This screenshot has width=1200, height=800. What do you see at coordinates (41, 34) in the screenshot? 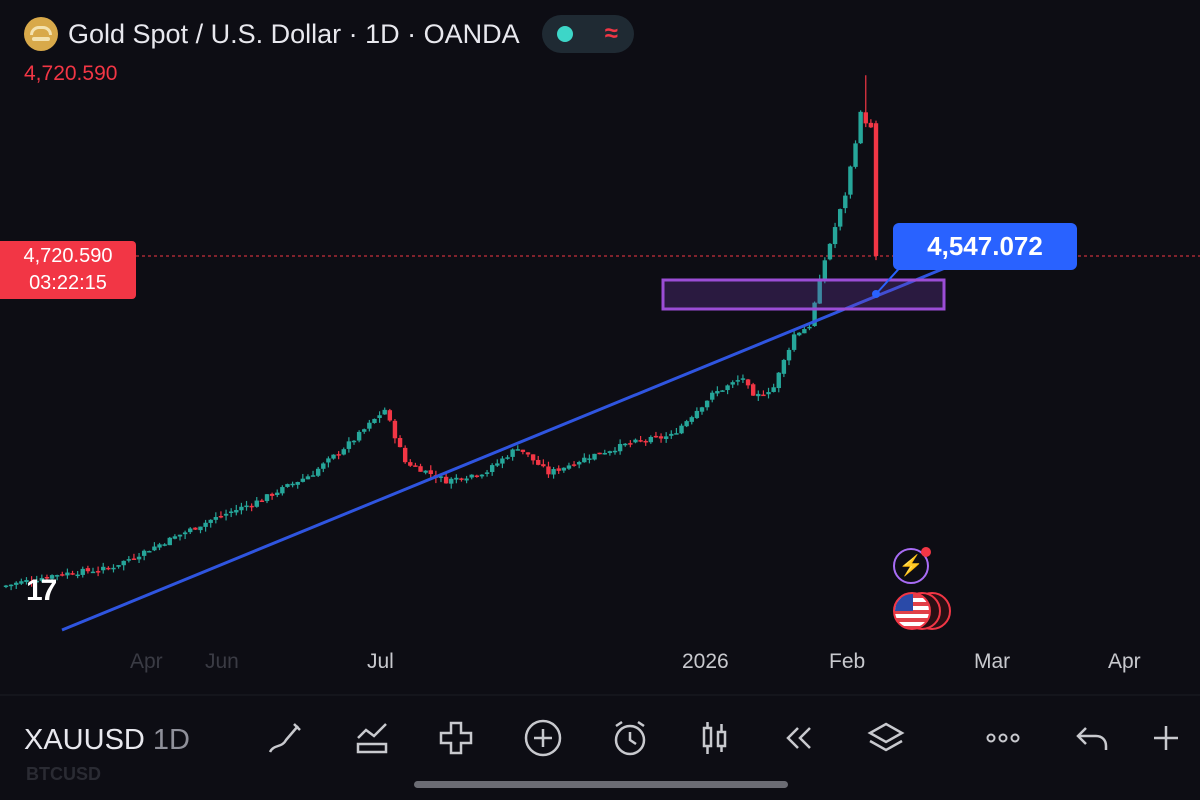
I see `gold-logo-icon` at bounding box center [41, 34].